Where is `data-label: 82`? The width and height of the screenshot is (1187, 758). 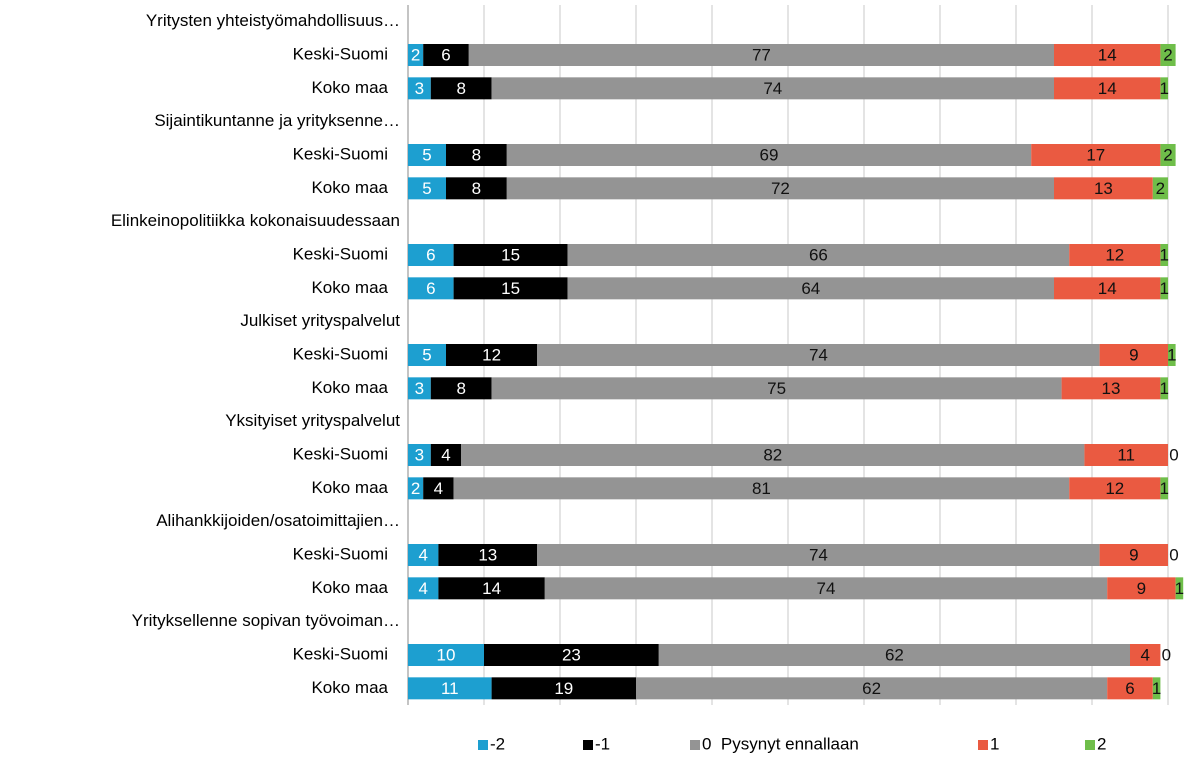
data-label: 82 is located at coordinates (772, 454).